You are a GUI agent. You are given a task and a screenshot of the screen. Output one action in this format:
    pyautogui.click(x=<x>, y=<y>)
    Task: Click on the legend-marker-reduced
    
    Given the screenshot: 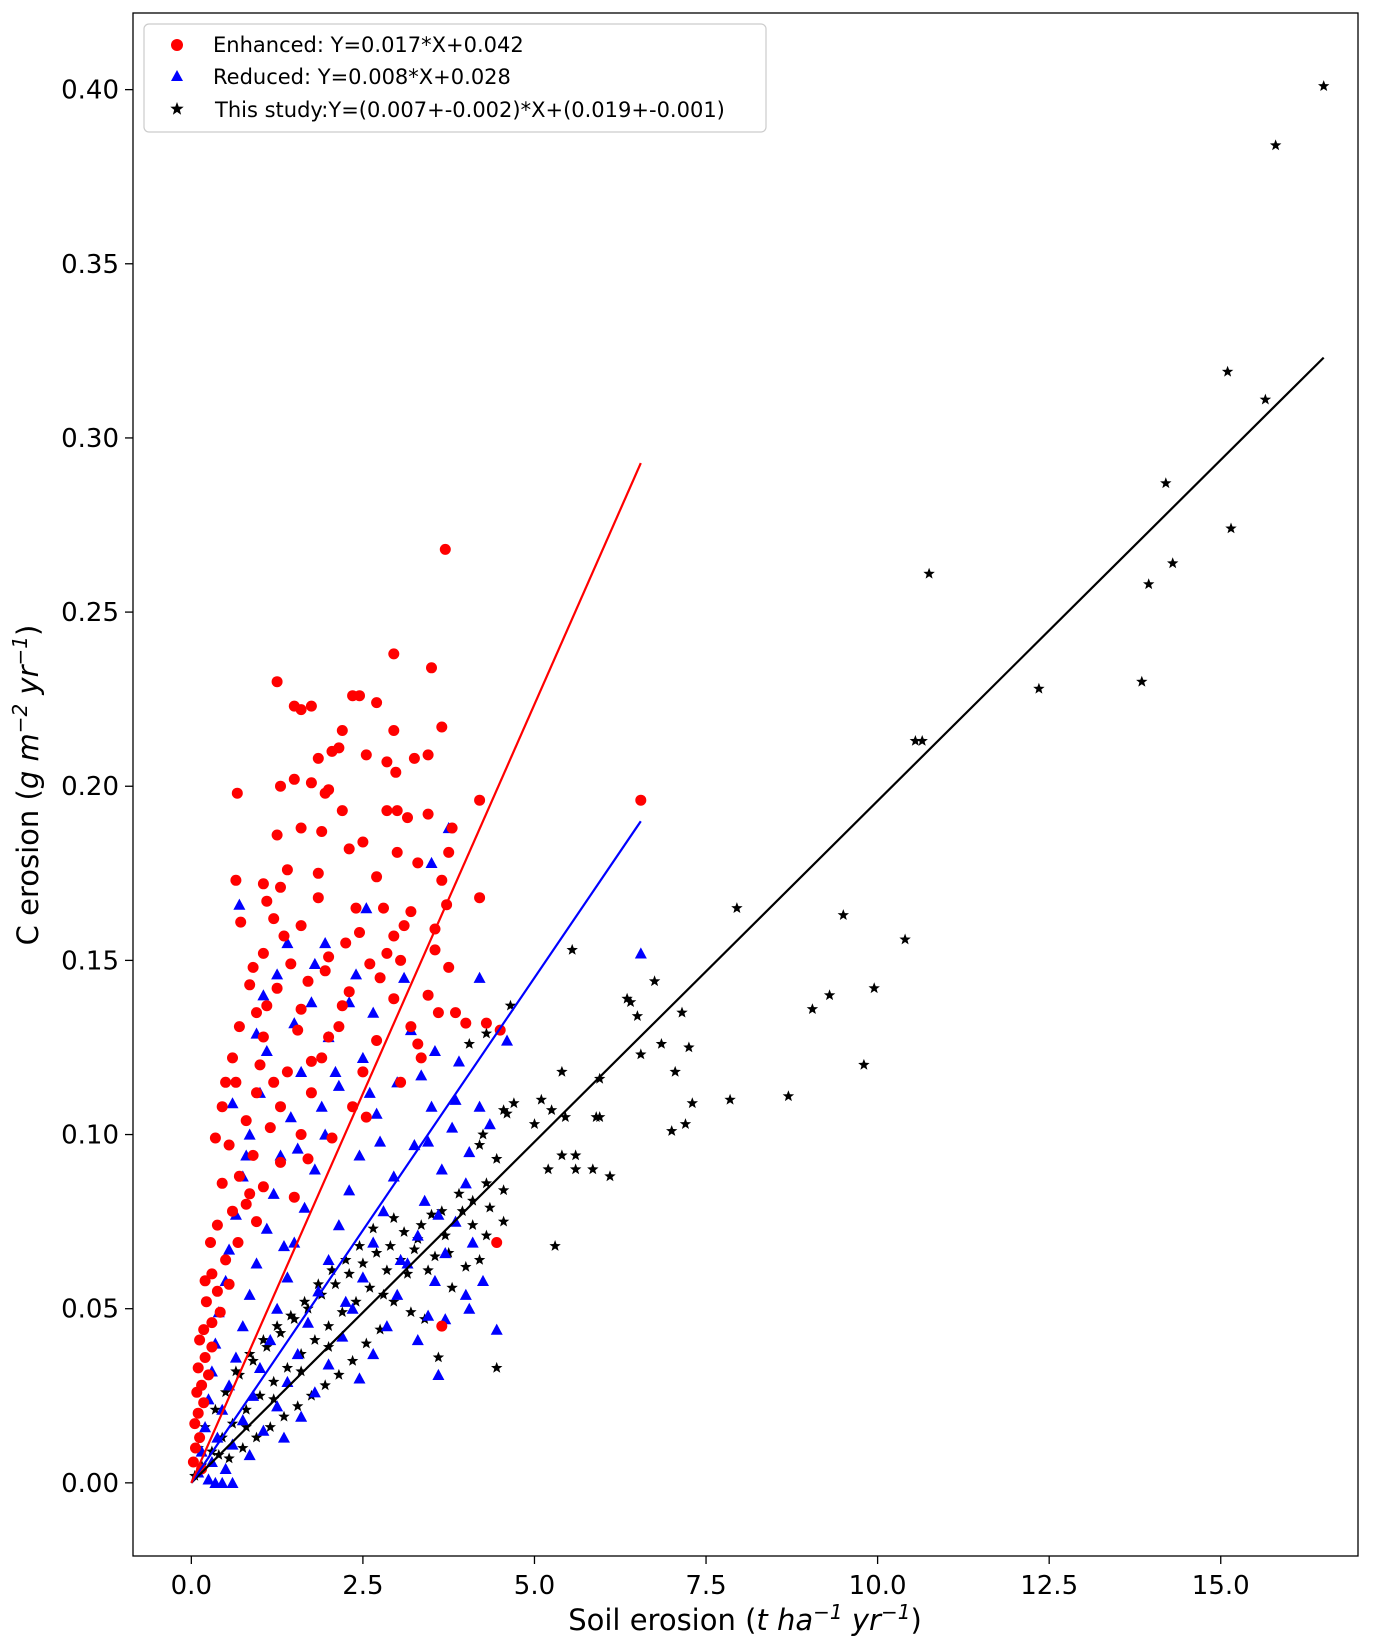 What is the action you would take?
    pyautogui.click(x=177, y=75)
    